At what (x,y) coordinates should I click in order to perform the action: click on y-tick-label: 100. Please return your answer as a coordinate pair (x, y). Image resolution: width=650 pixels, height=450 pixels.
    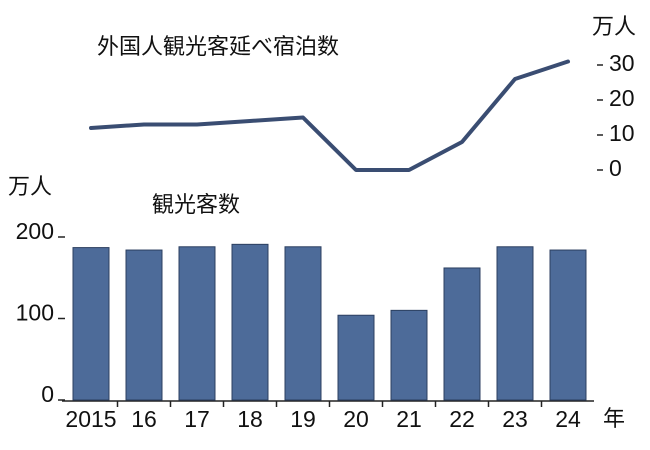
    Looking at the image, I should click on (35, 313).